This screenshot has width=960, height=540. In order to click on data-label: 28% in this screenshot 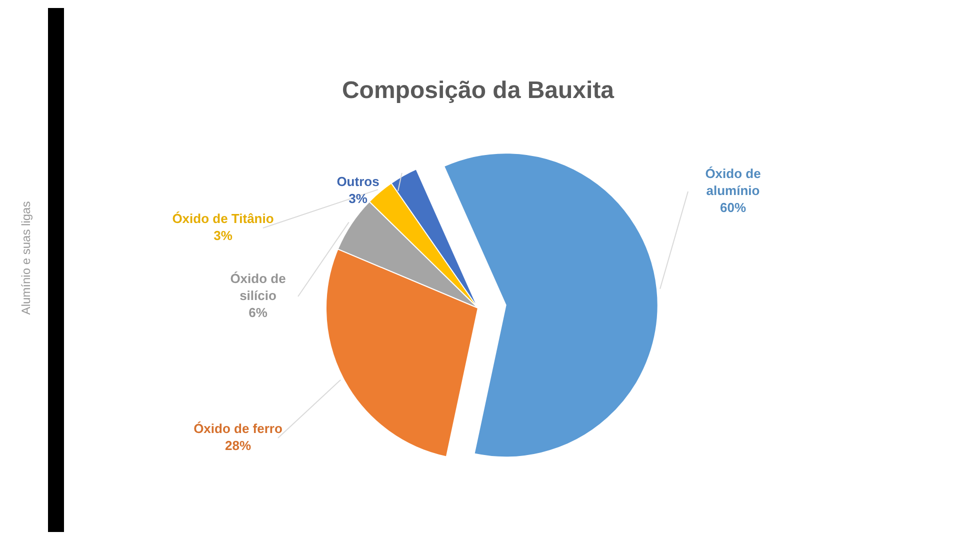, I will do `click(238, 445)`.